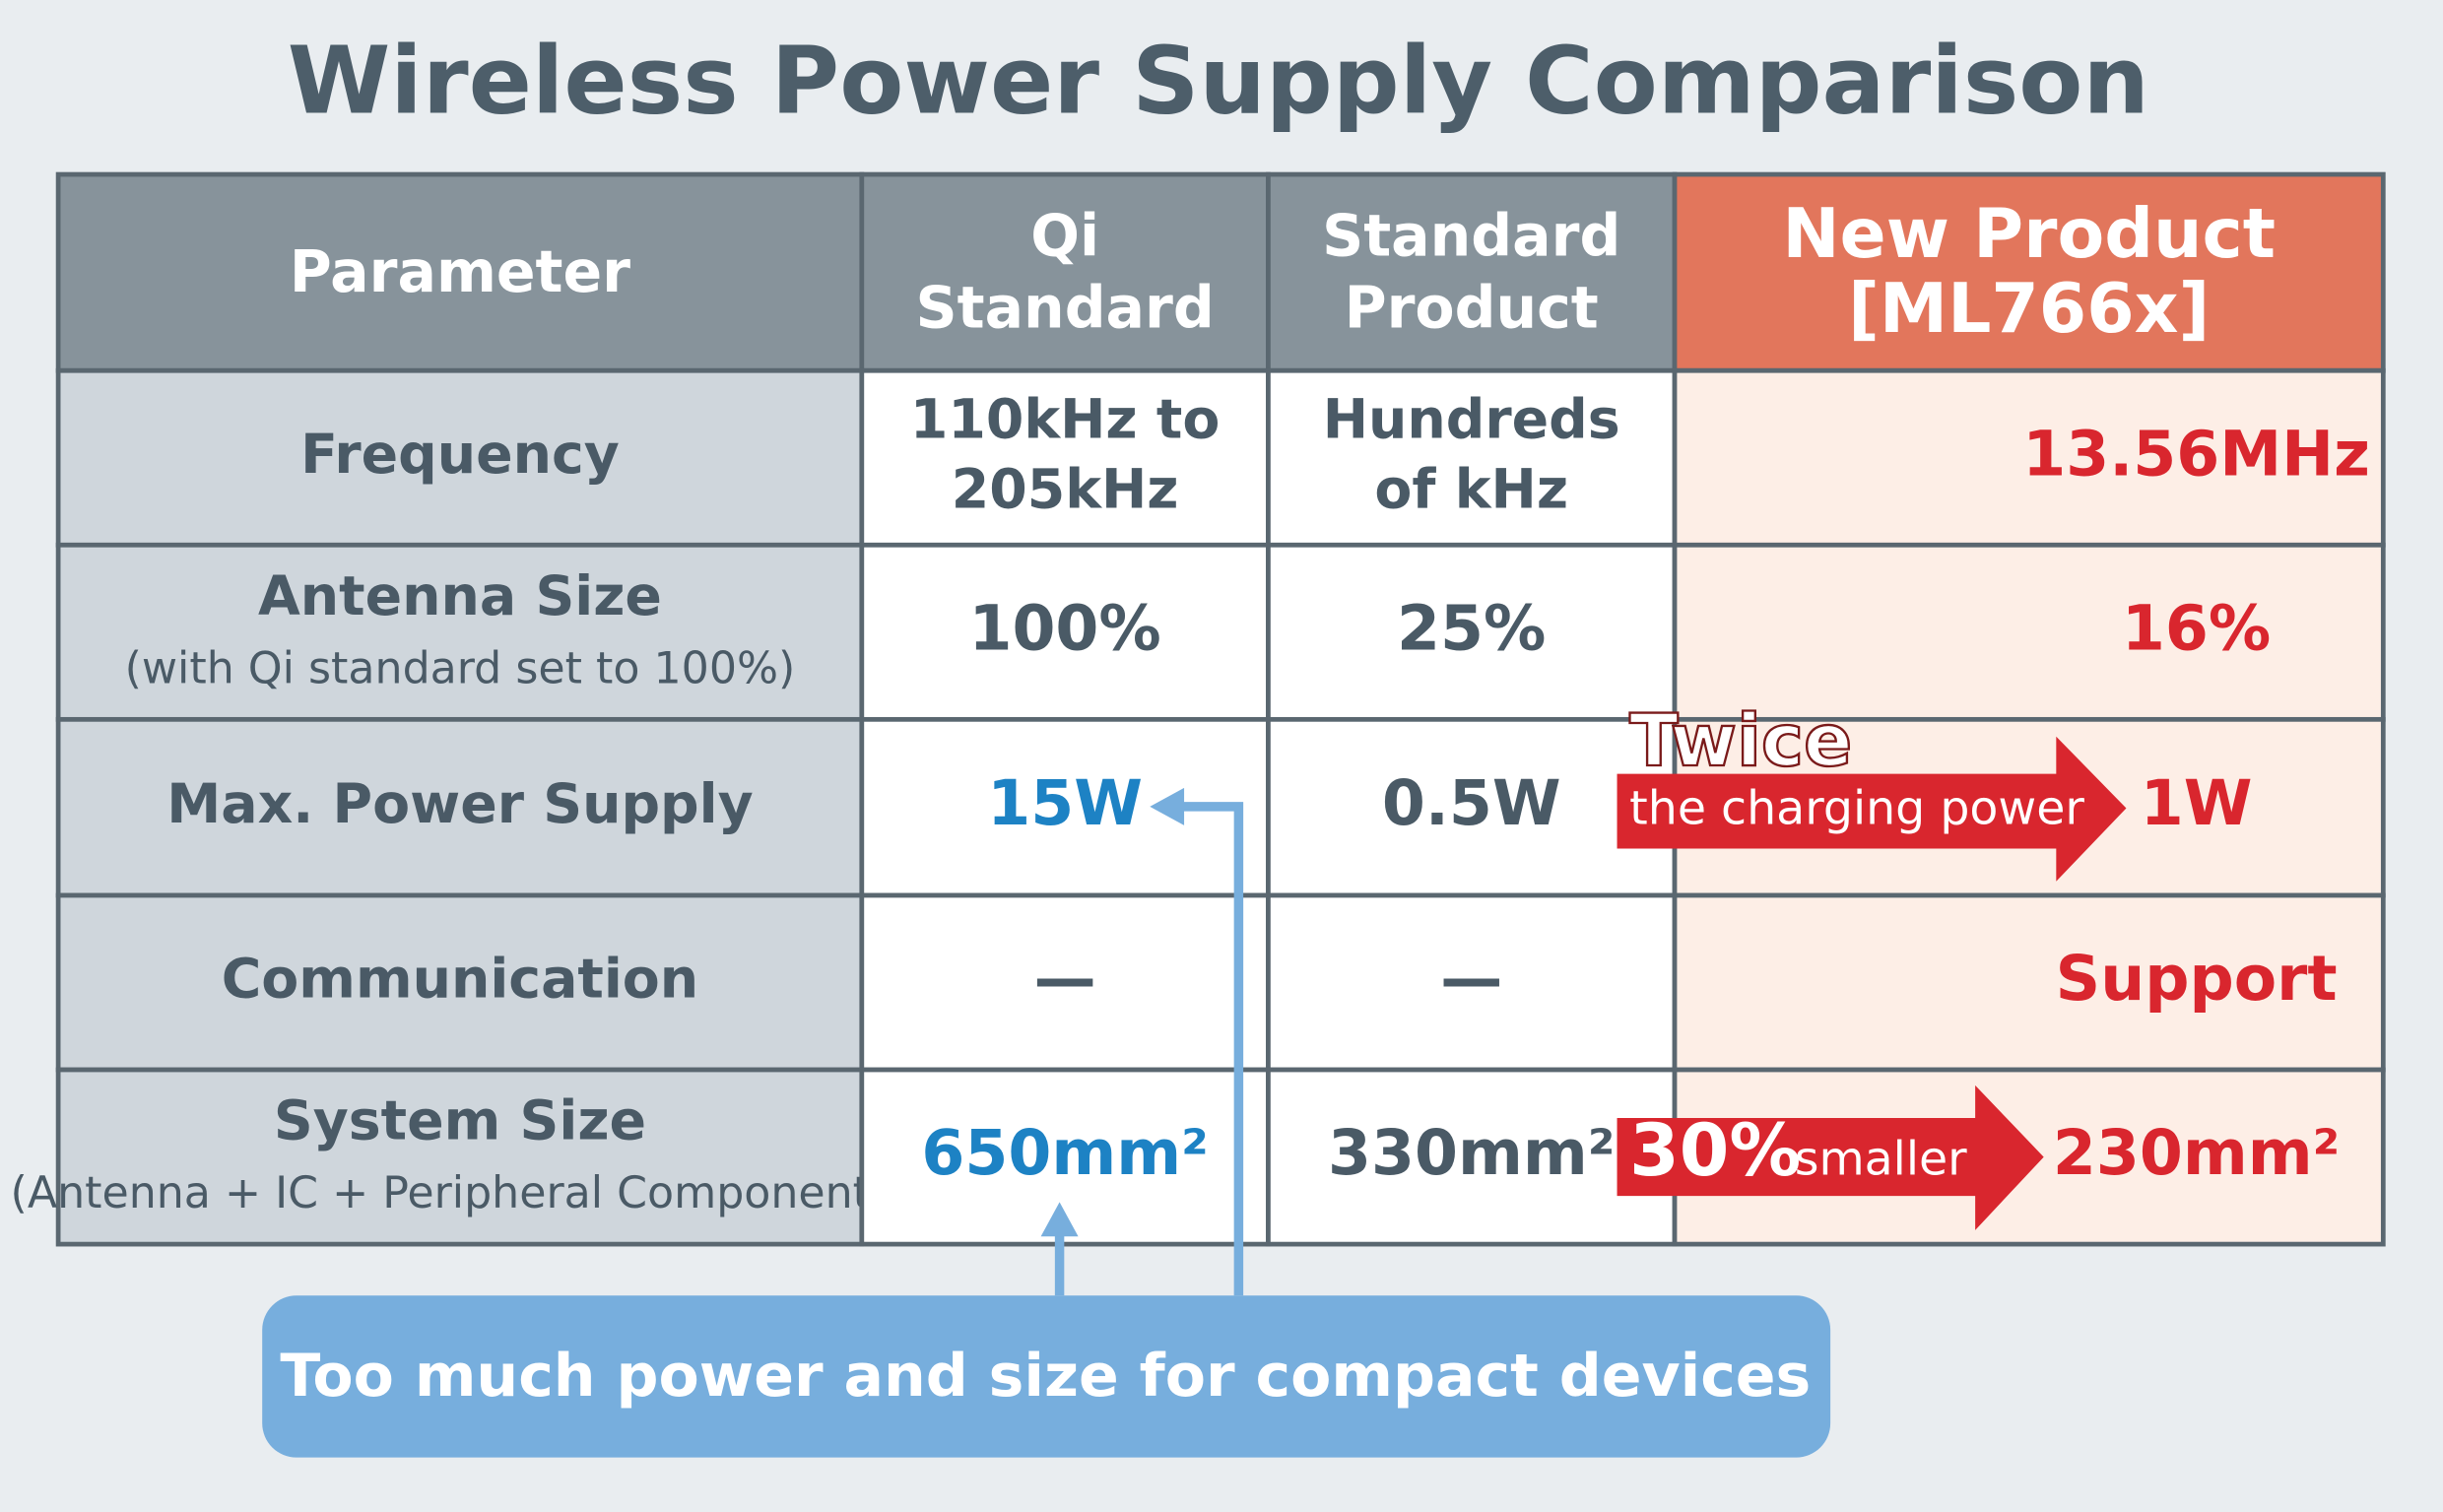 The width and height of the screenshot is (2443, 1512). Describe the element at coordinates (1715, 1151) in the screenshot. I see `callout-text: 30%` at that location.